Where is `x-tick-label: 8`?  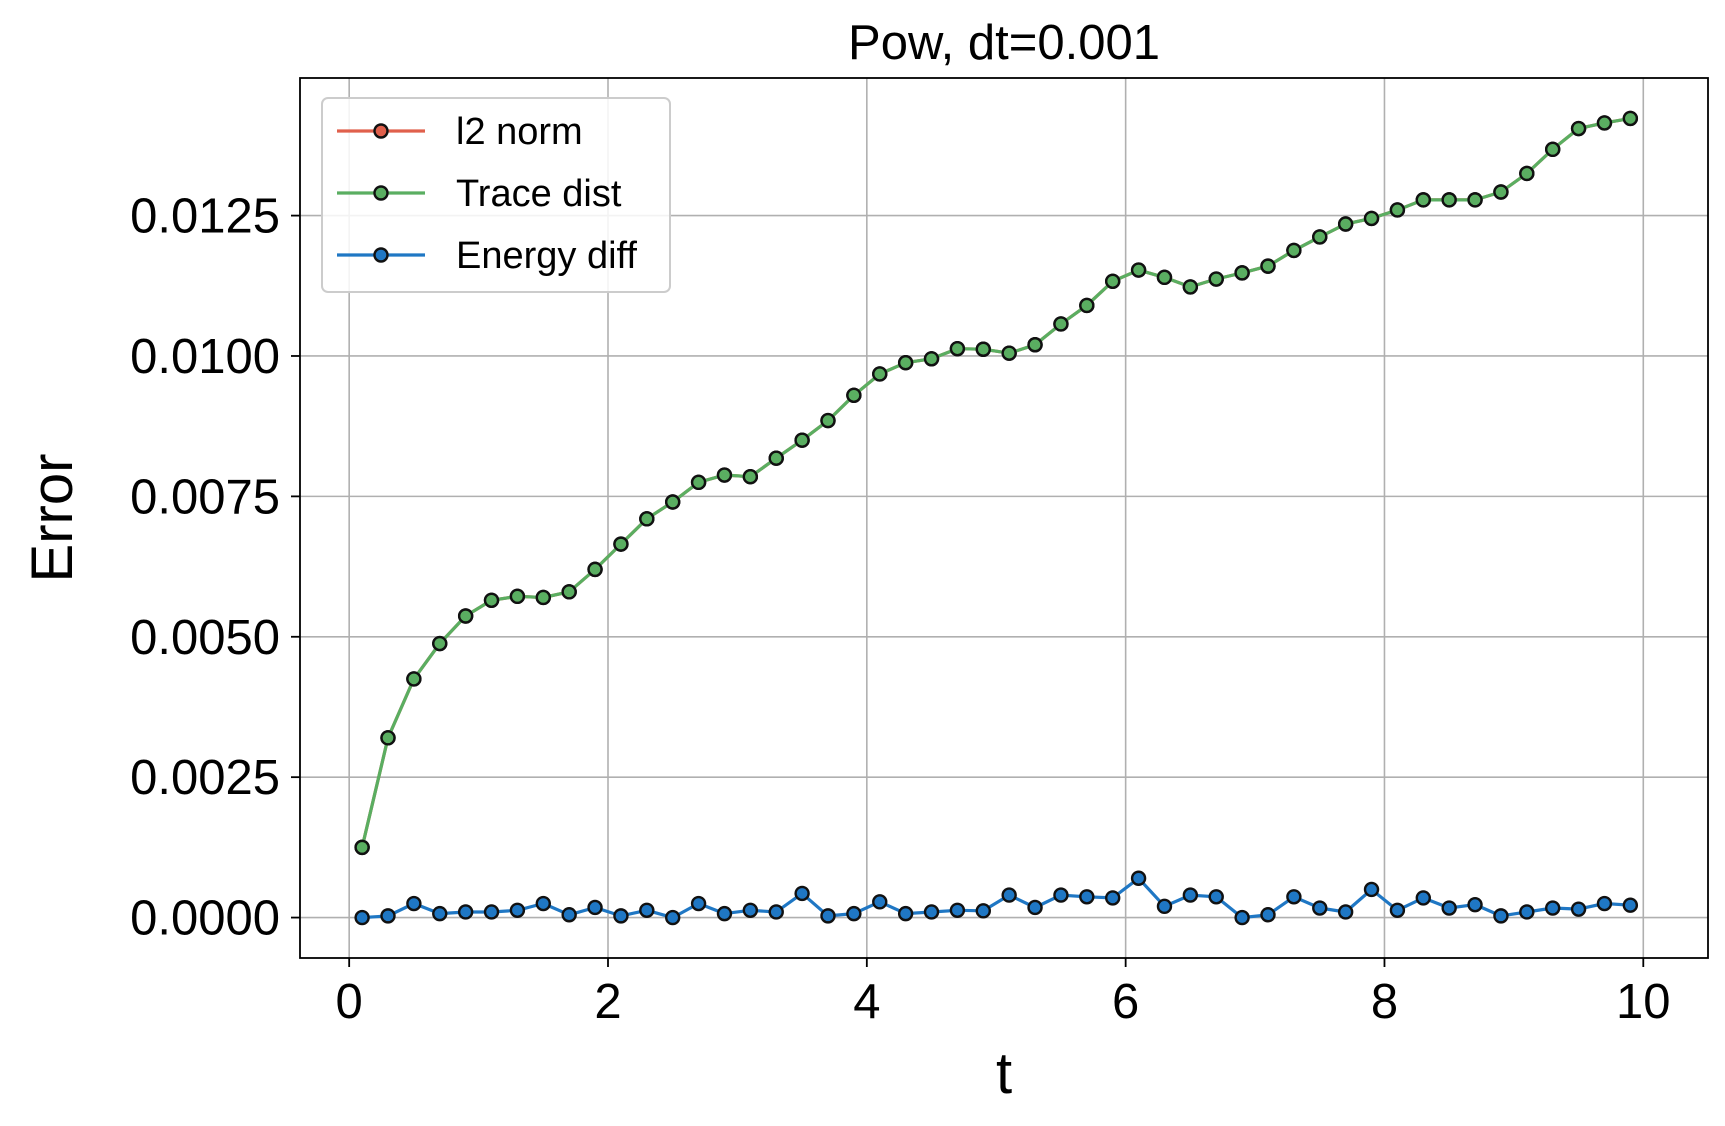 x-tick-label: 8 is located at coordinates (1384, 1002).